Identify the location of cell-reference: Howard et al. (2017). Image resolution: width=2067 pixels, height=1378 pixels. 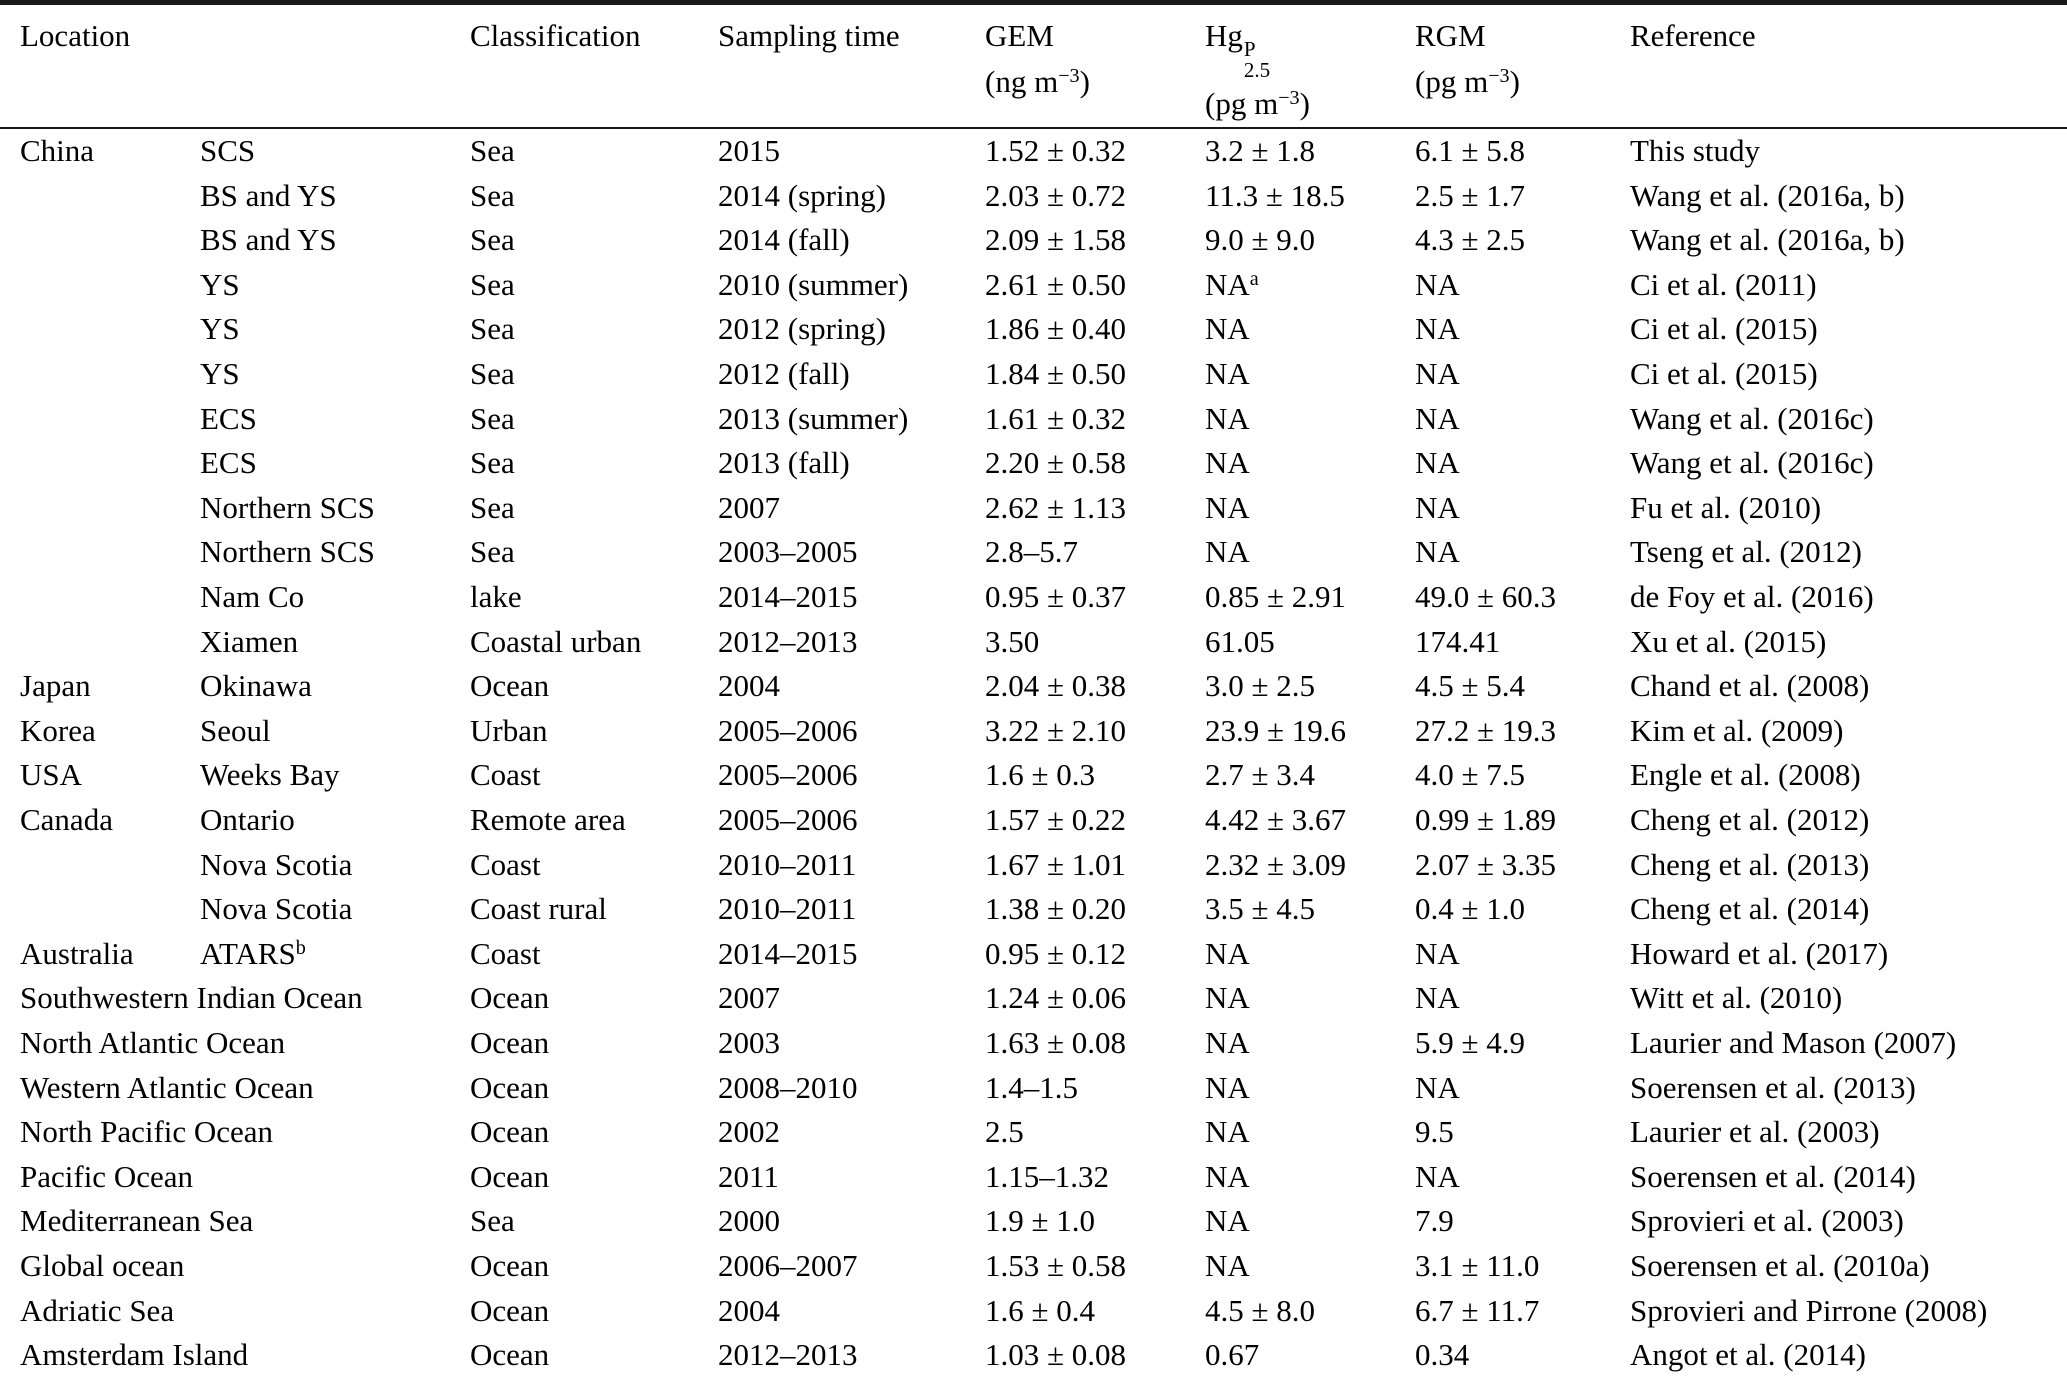
(1759, 953).